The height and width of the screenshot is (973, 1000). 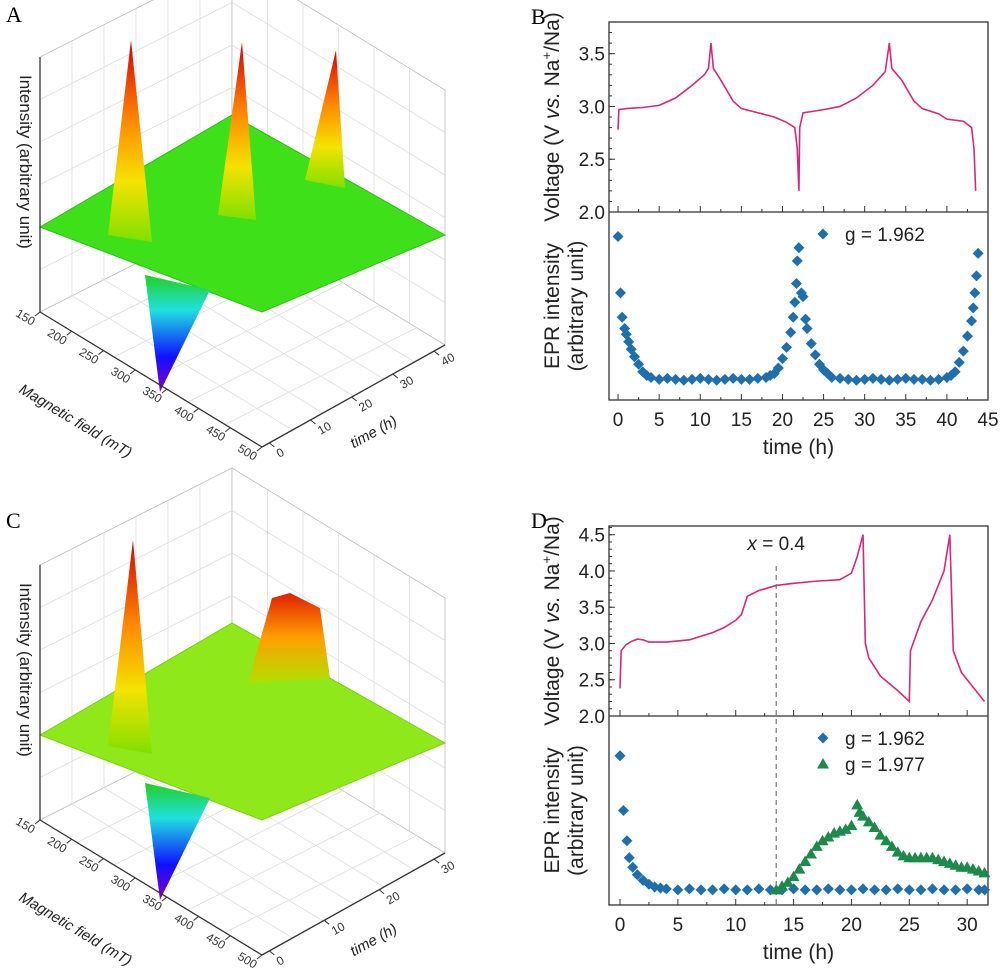 What do you see at coordinates (752, 544) in the screenshot?
I see `annotation-var: x` at bounding box center [752, 544].